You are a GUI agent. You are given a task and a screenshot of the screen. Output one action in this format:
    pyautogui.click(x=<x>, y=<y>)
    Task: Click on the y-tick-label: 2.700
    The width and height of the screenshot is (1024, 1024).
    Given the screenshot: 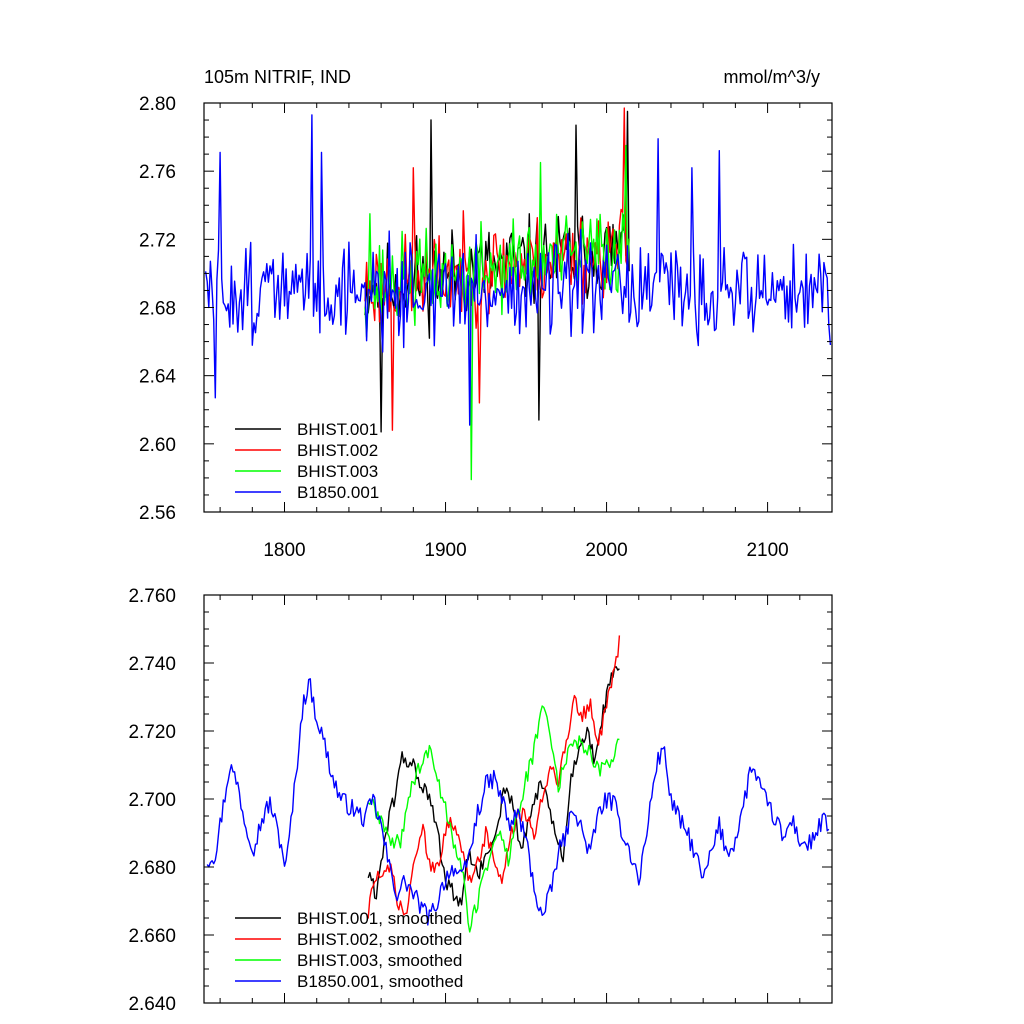 What is the action you would take?
    pyautogui.click(x=152, y=800)
    